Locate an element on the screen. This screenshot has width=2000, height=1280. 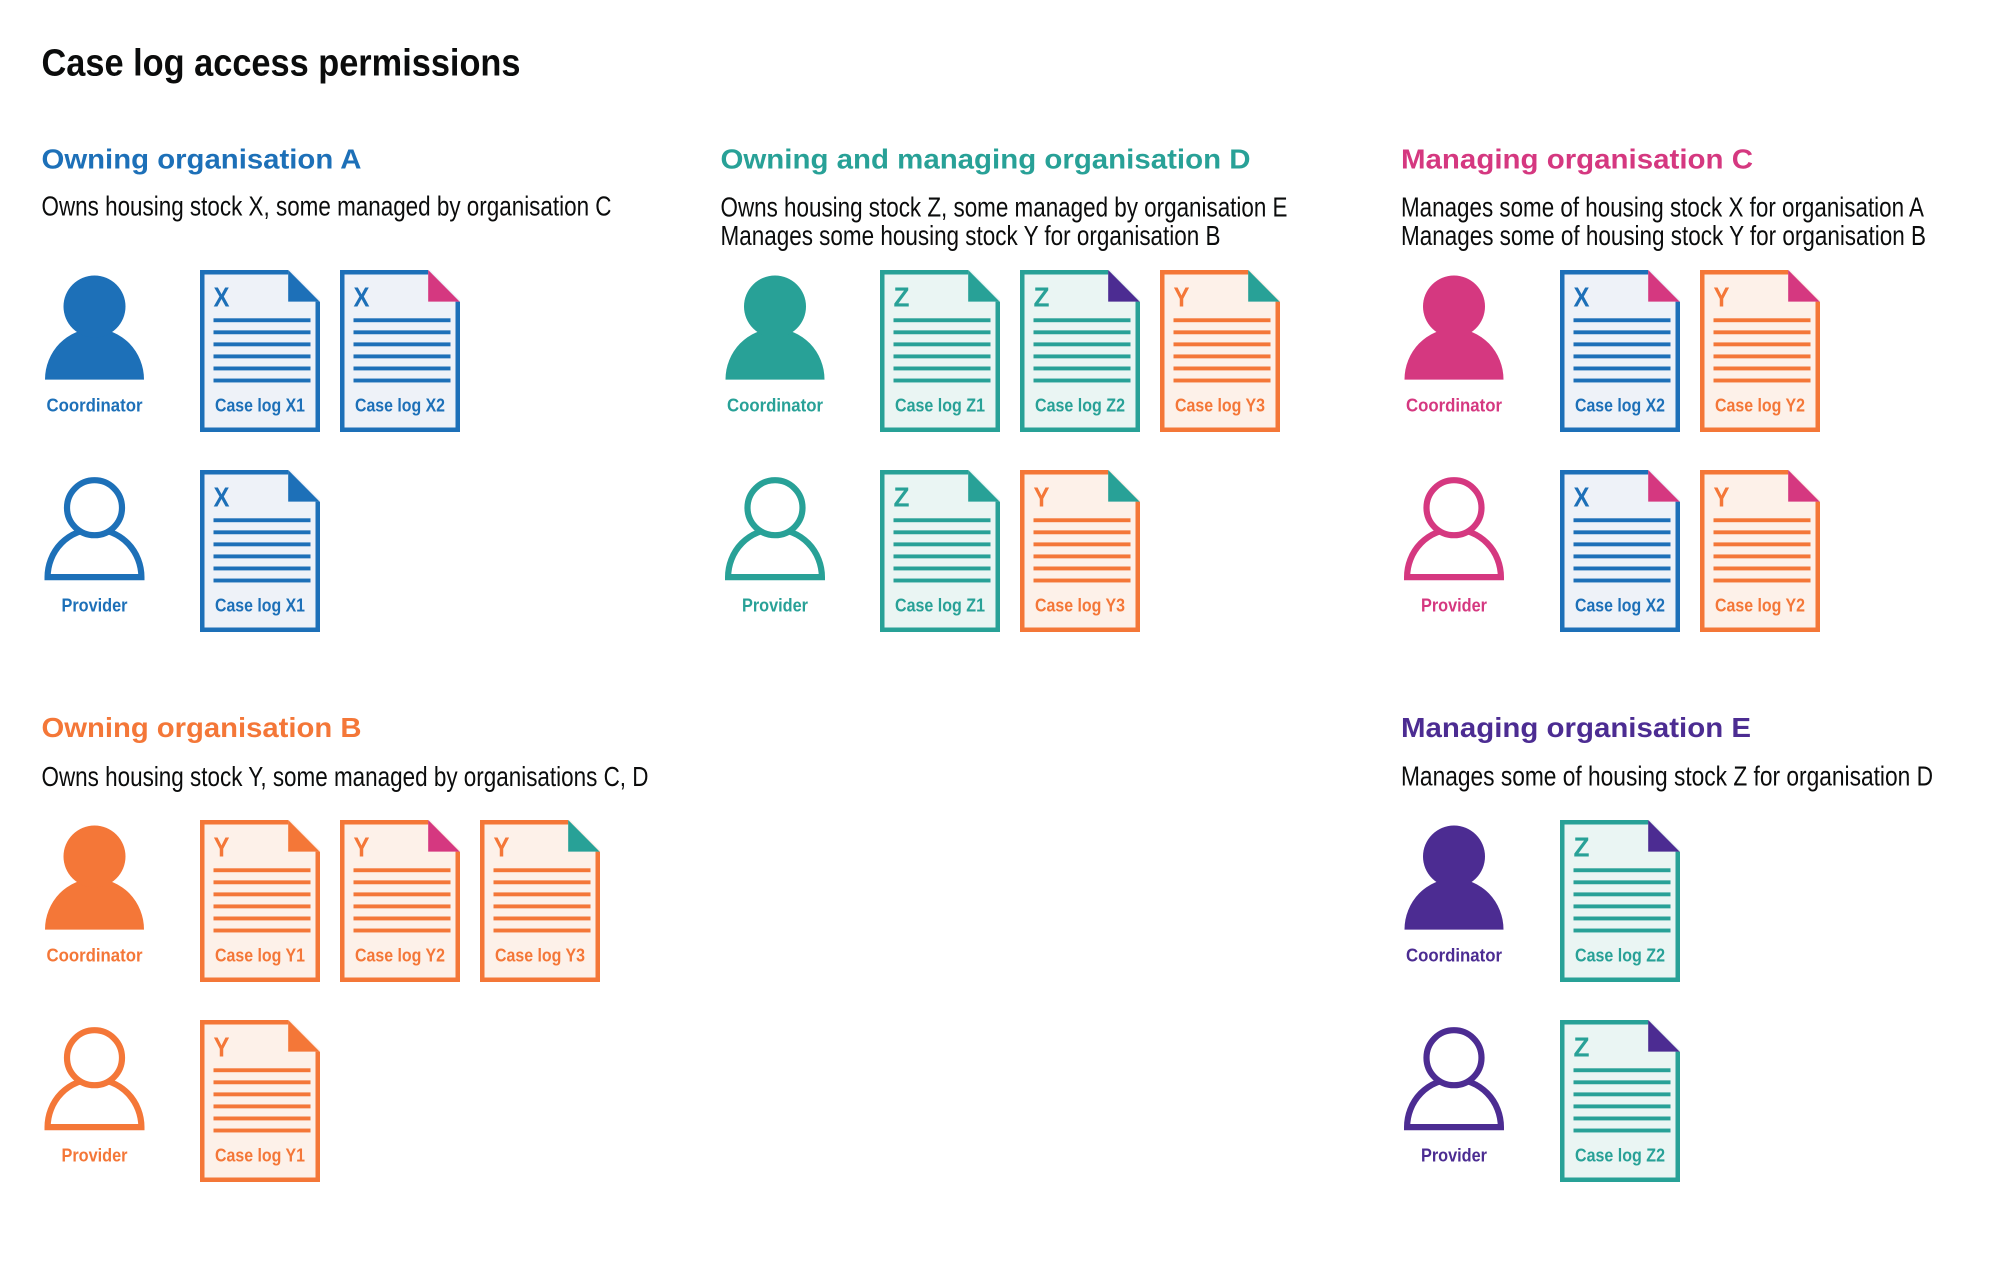
svg-text: Owning organisation A is located at coordinates (202, 159).